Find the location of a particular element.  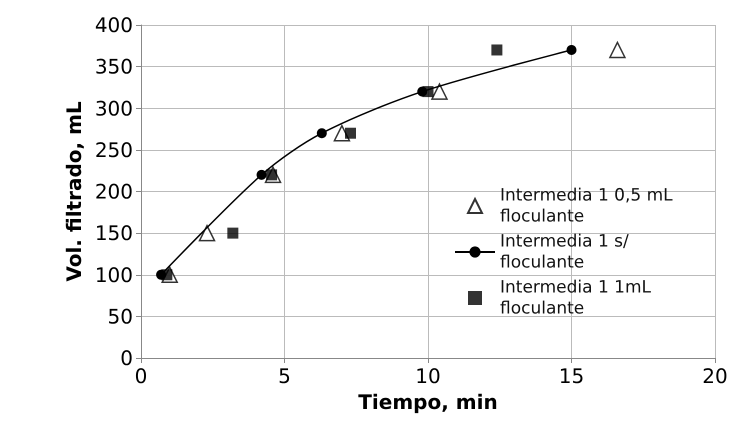

y-tick-label: 400 is located at coordinates (113, 25).